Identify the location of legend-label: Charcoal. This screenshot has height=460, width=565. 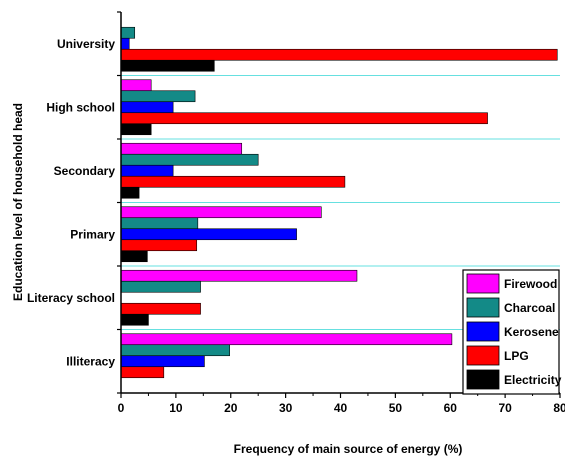
(529, 308).